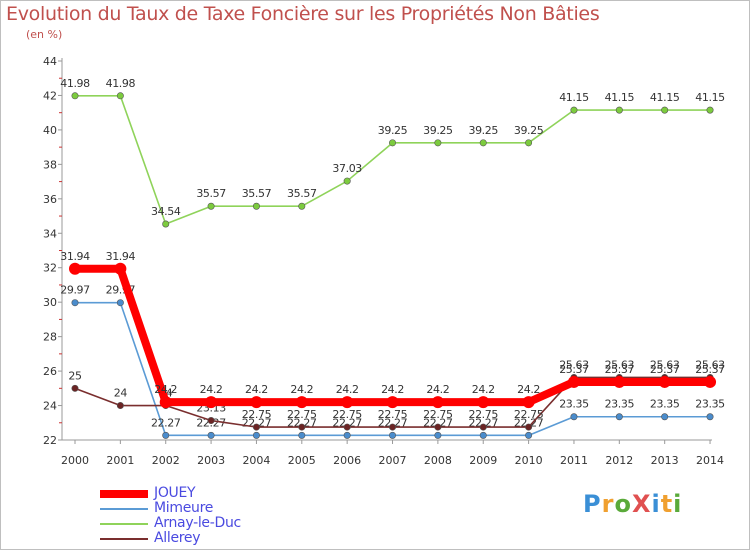 Image resolution: width=750 pixels, height=550 pixels. I want to click on x-tick-label: 2000, so click(75, 460).